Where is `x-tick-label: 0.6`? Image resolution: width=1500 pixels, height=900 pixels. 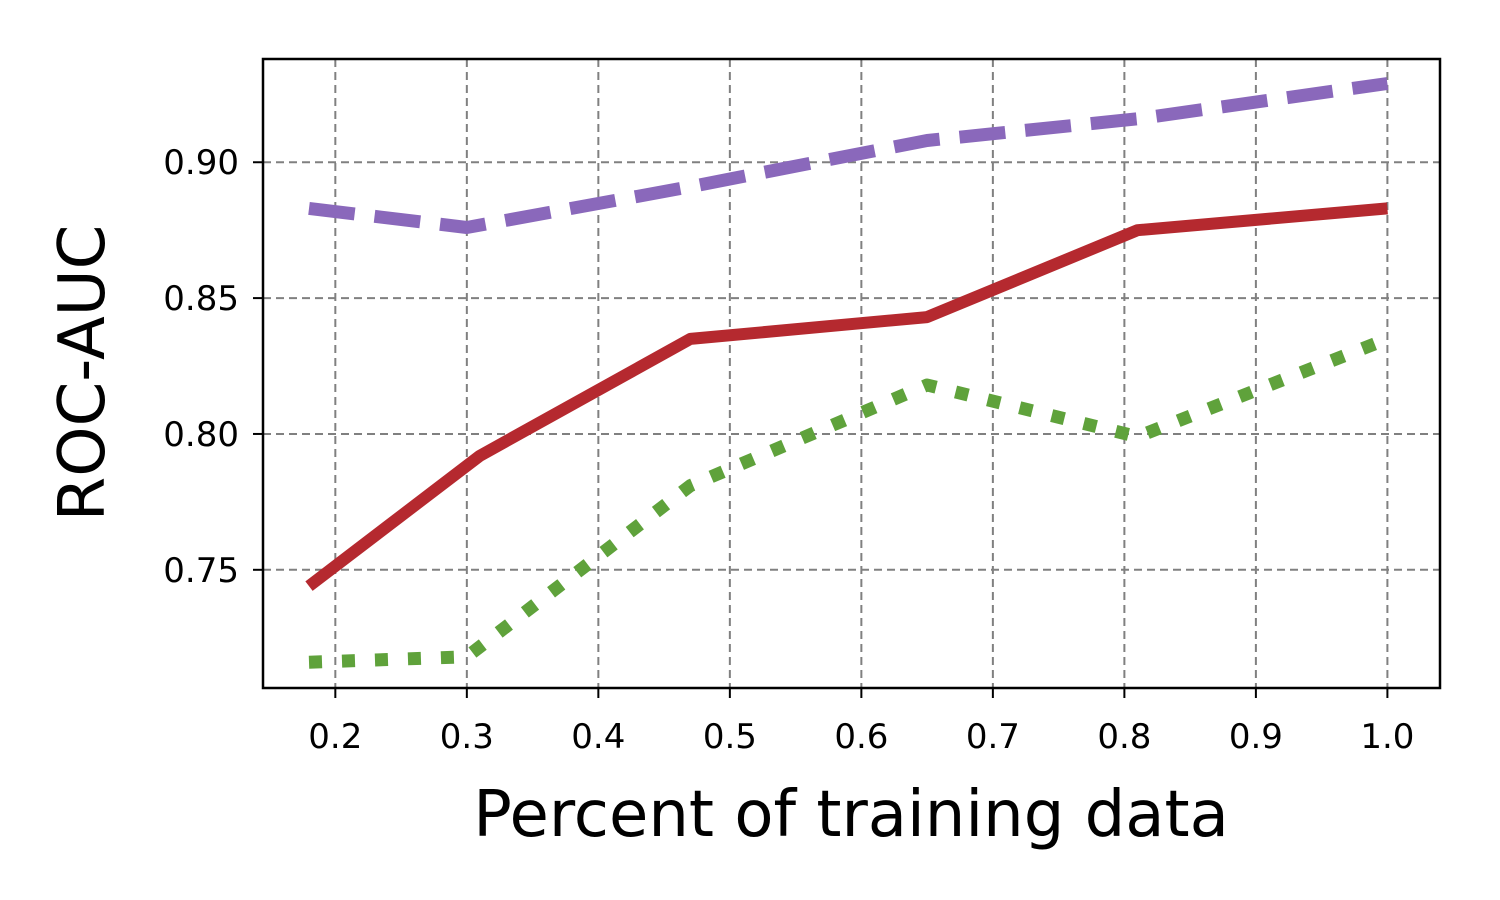 x-tick-label: 0.6 is located at coordinates (861, 737).